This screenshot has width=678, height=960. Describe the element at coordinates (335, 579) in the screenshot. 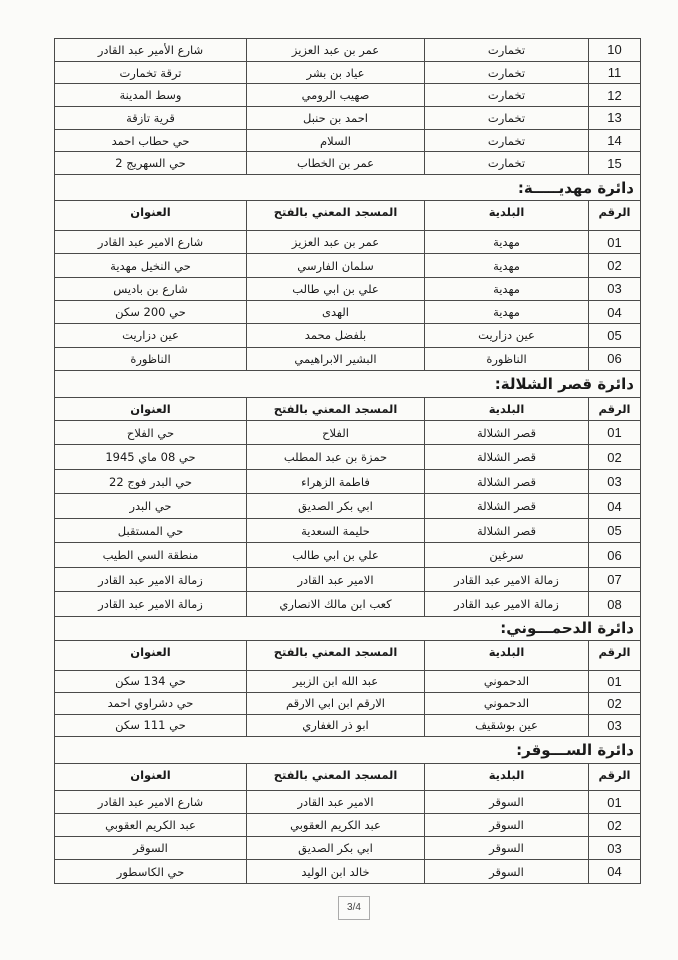

I see `cell-mosque-name: الامير عبد القادر` at that location.